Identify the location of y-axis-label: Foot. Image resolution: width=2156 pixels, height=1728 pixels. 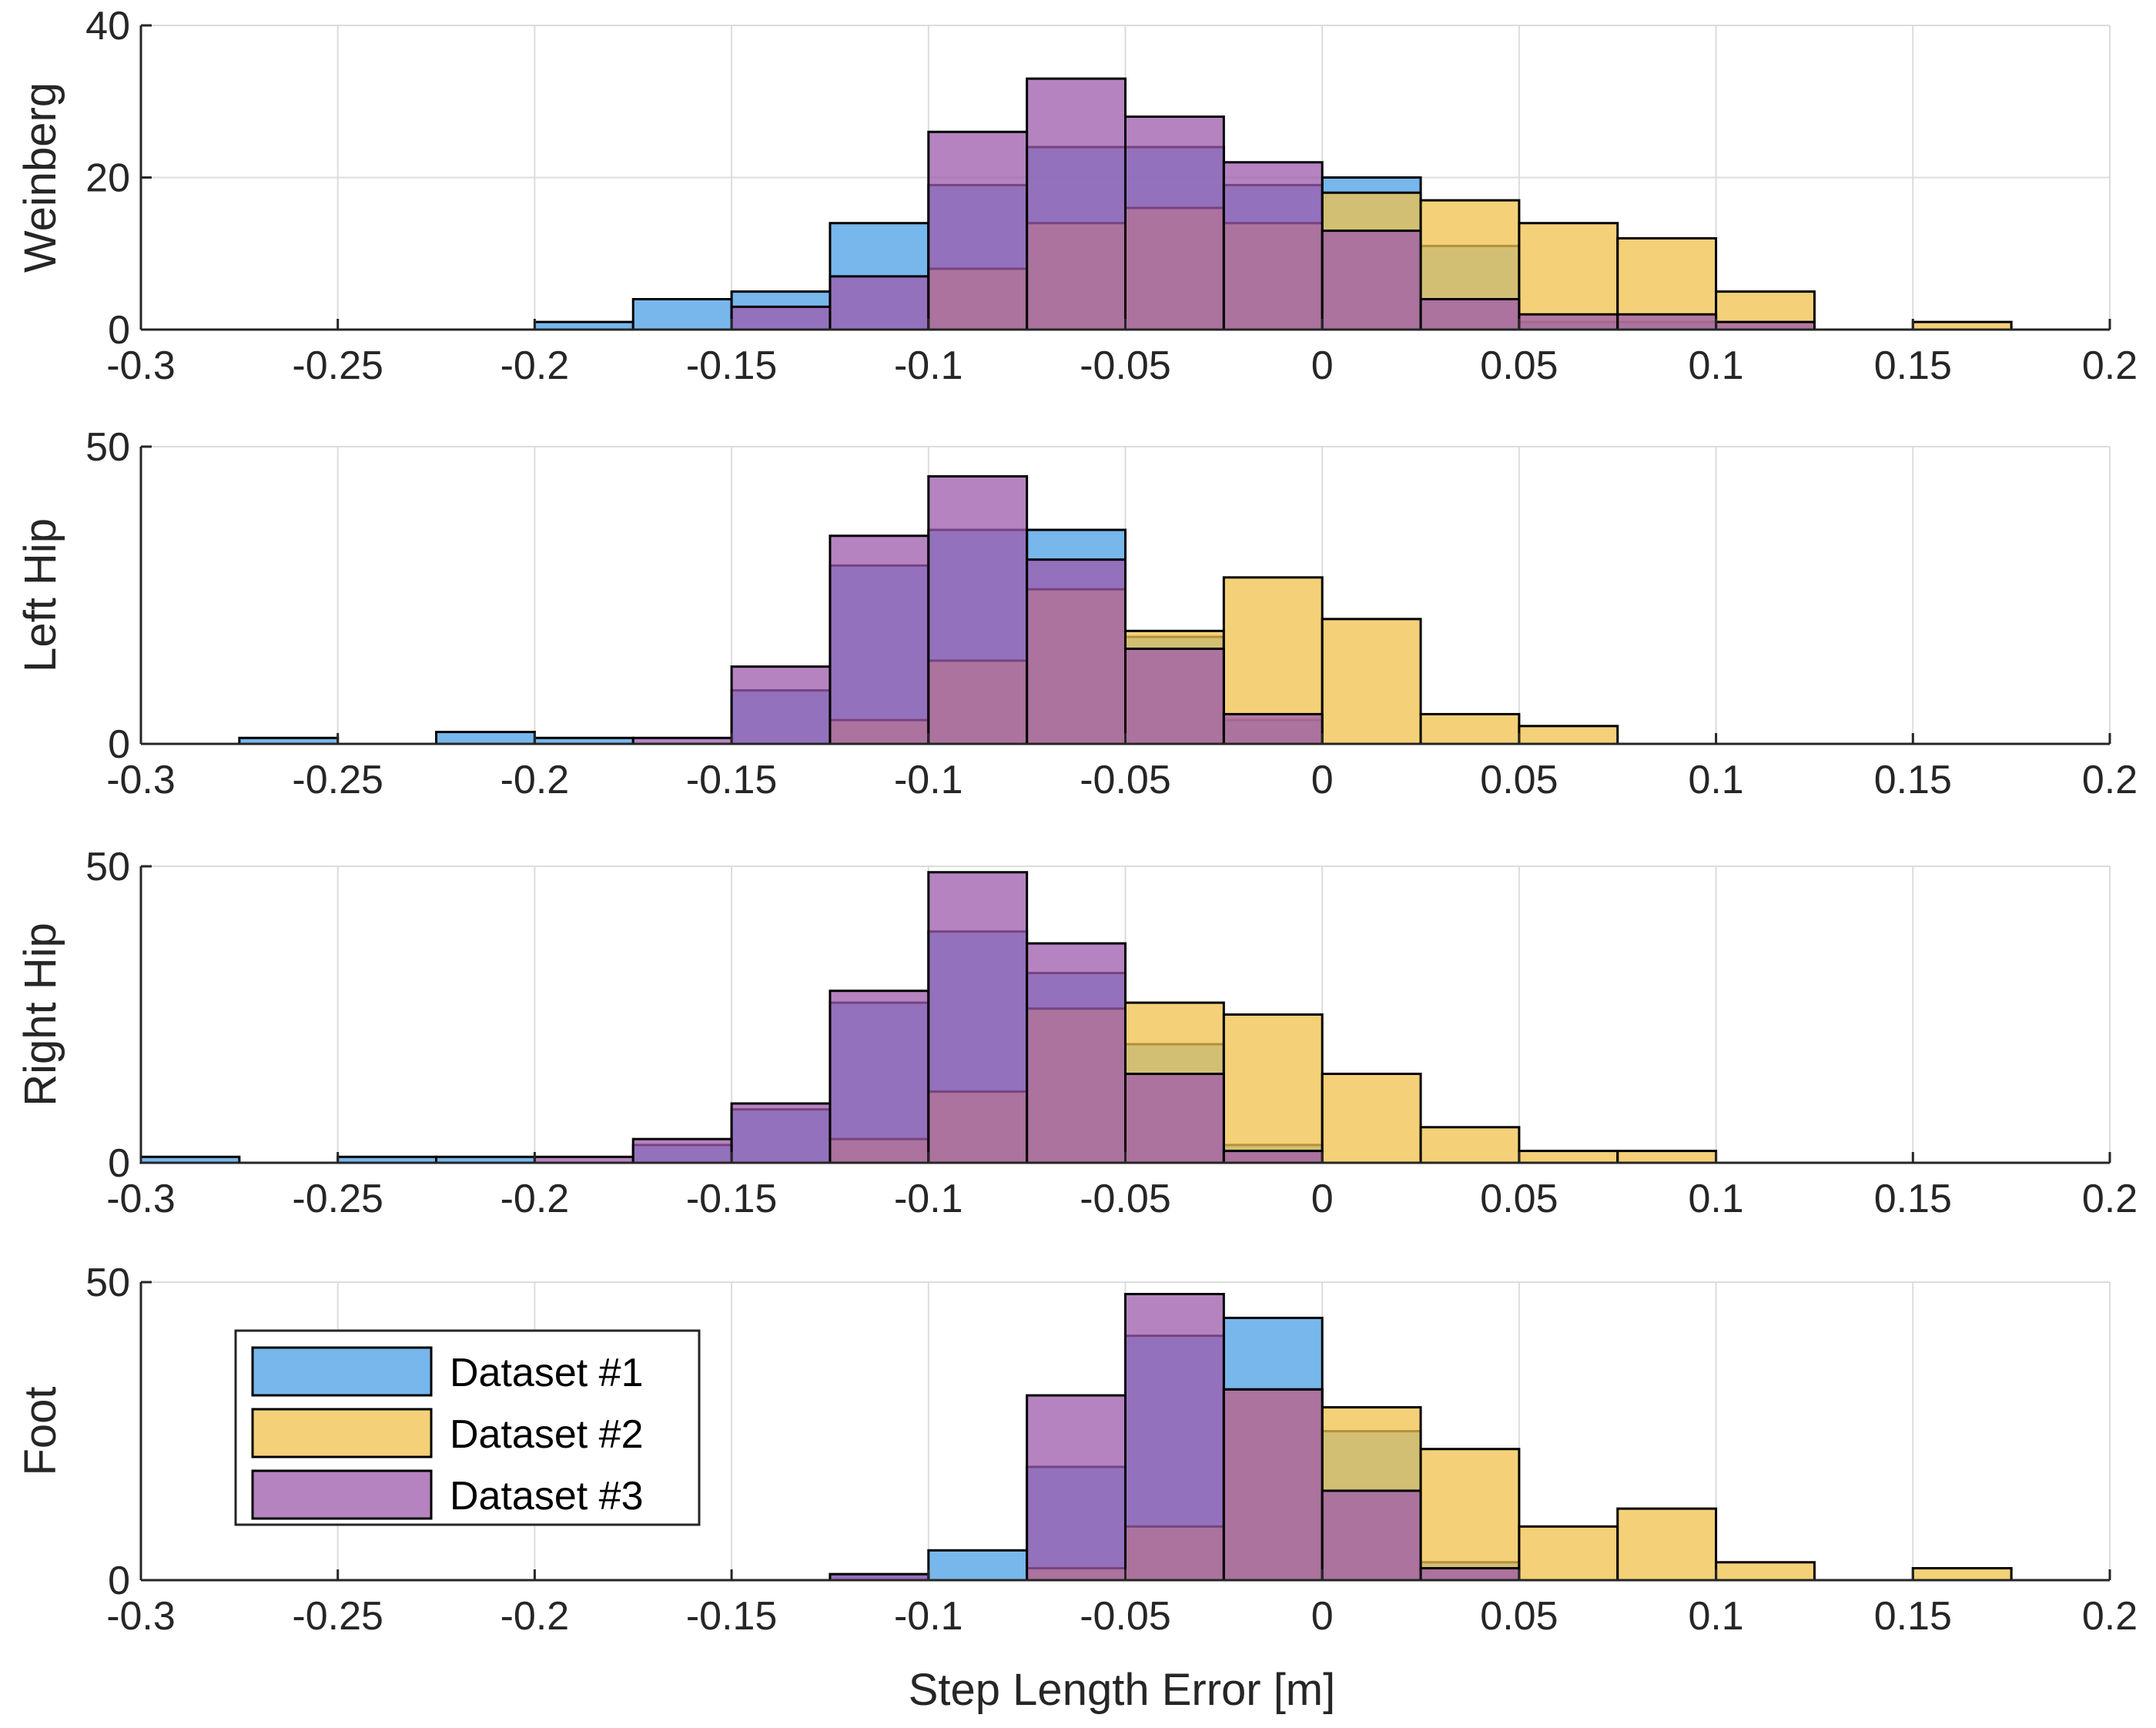
(40, 1430).